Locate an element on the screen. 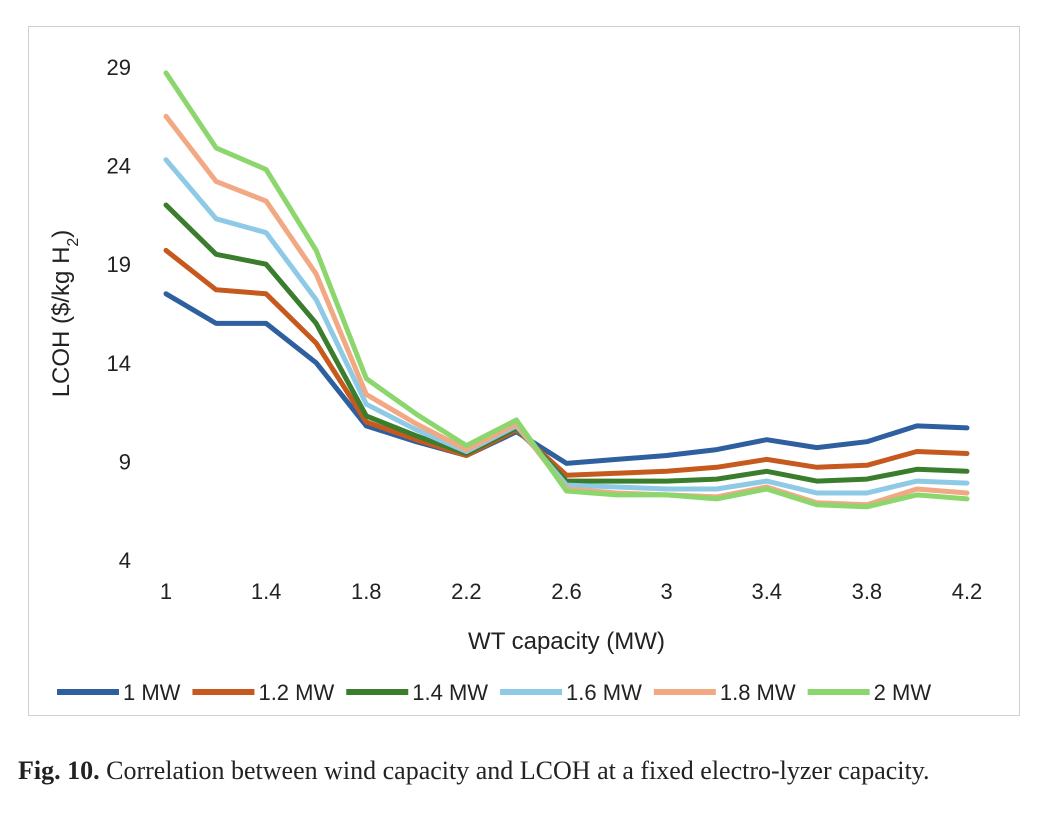  x-tick-label: 2.6 is located at coordinates (566, 591).